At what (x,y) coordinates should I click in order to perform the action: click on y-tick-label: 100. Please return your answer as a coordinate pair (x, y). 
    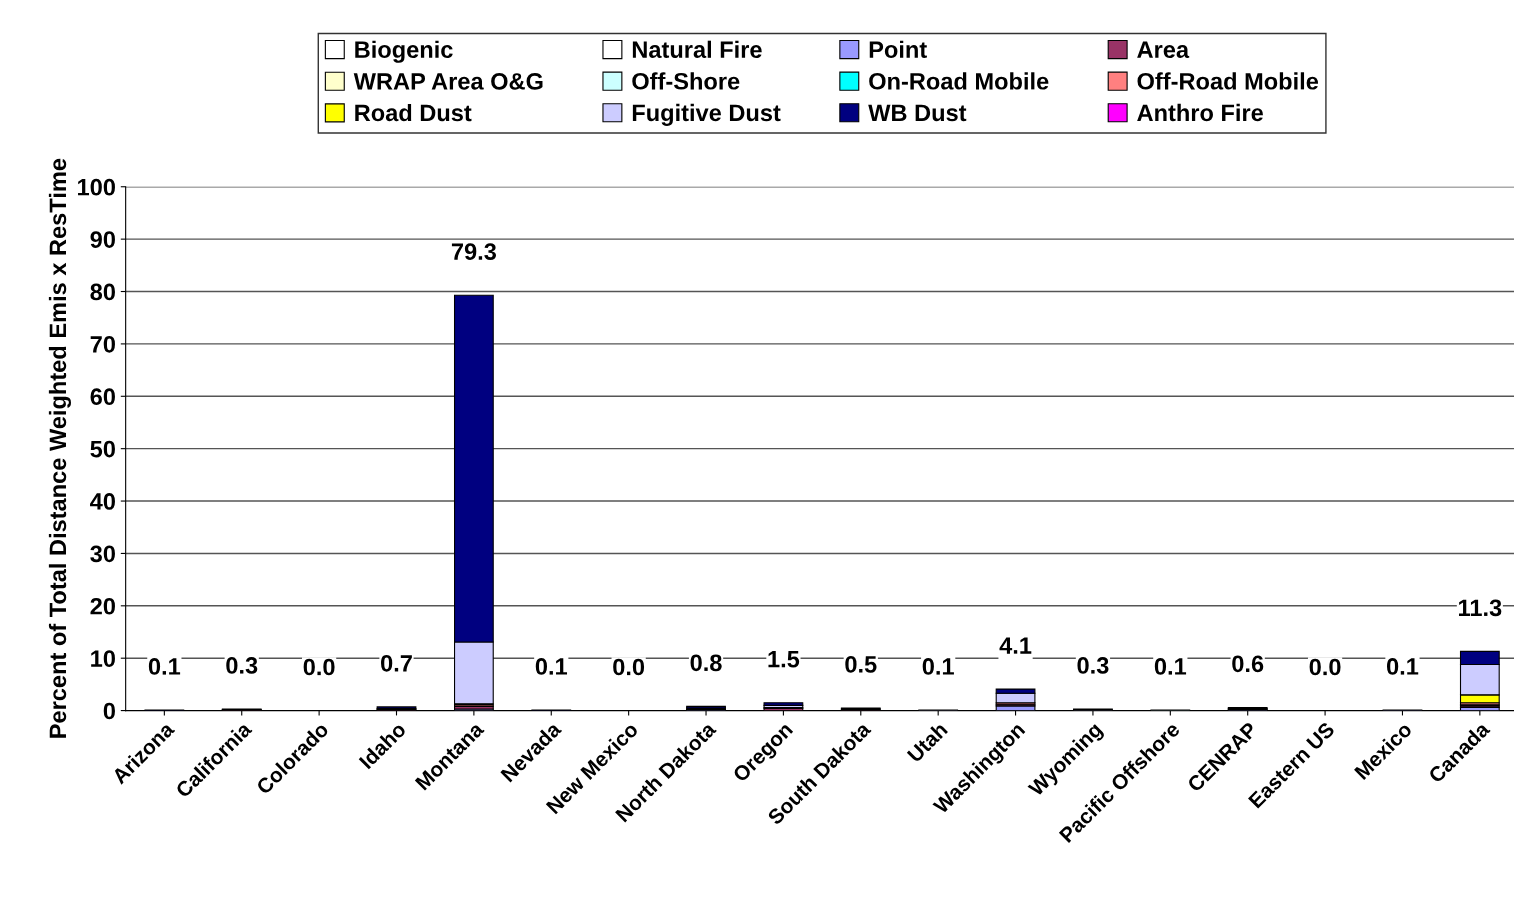
    Looking at the image, I should click on (96, 187).